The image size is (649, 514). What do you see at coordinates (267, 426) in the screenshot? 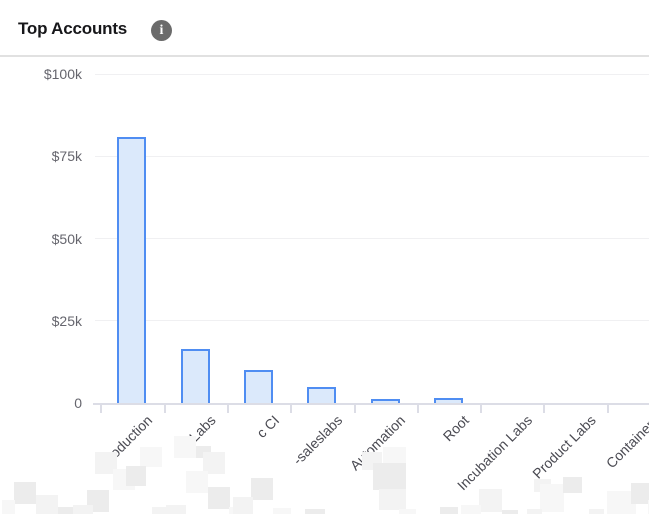
I see `x-axis-label-c-ci: c CI` at bounding box center [267, 426].